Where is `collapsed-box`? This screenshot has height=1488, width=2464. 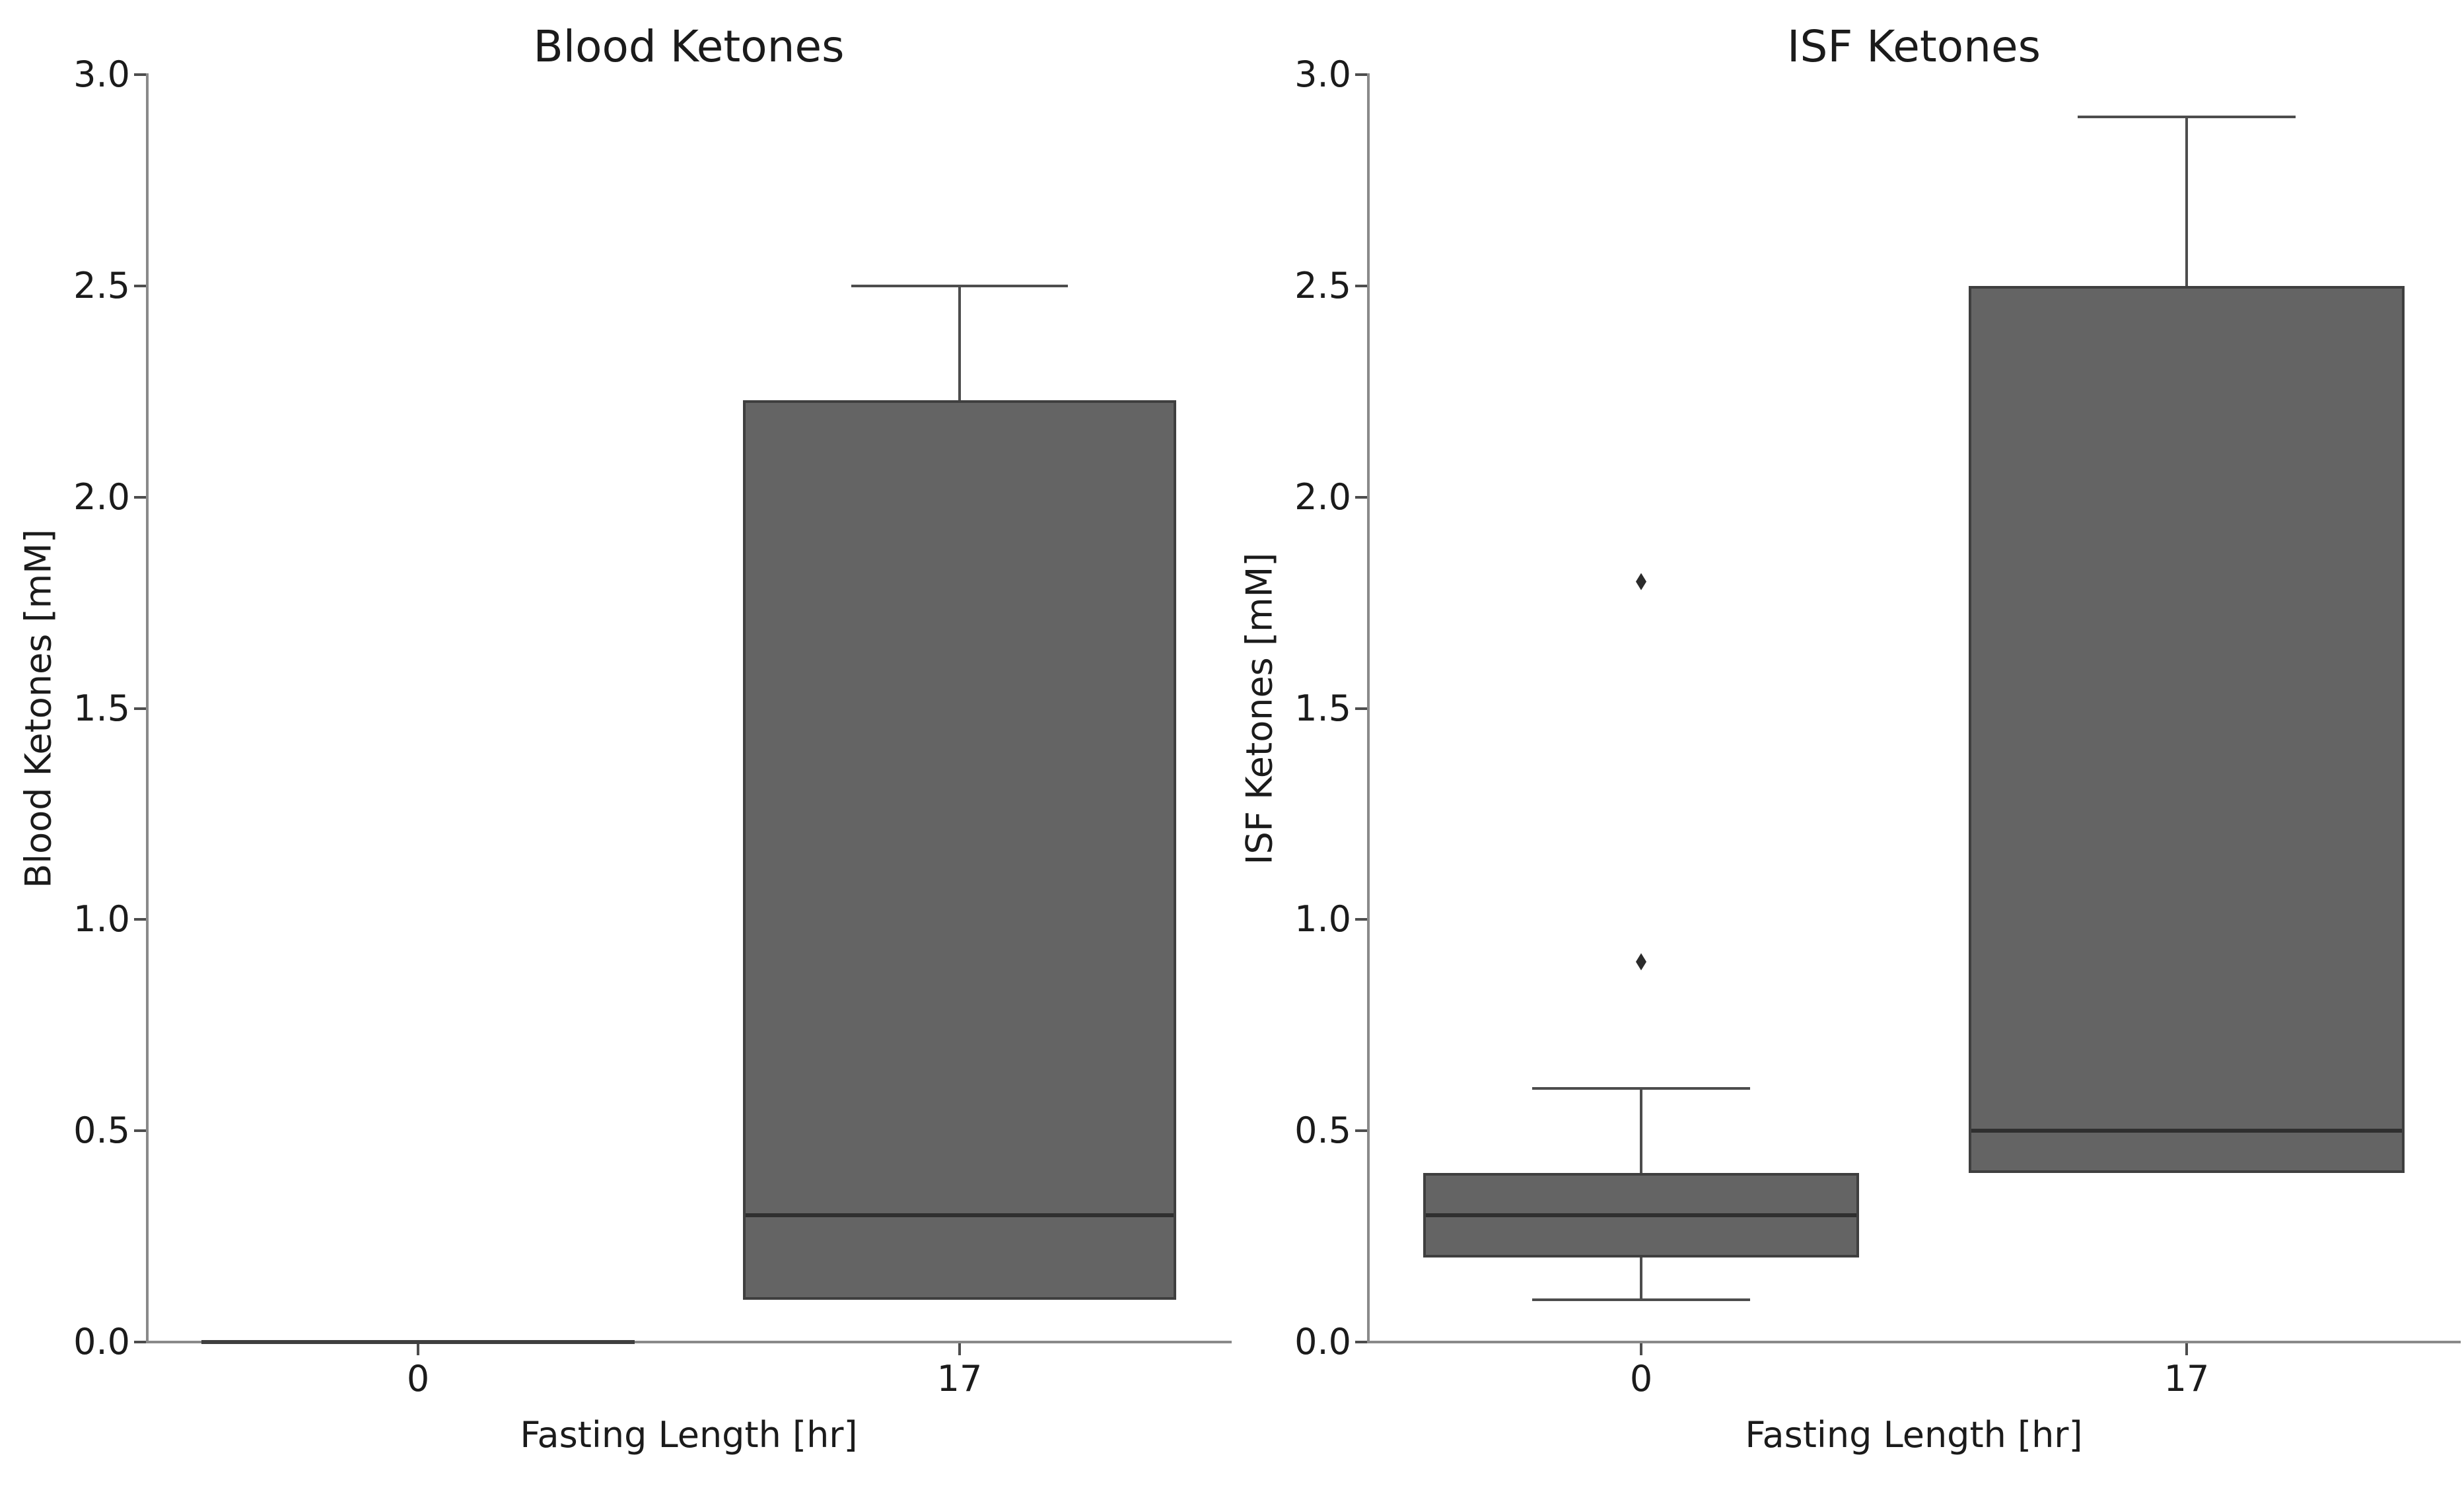
collapsed-box is located at coordinates (418, 1342).